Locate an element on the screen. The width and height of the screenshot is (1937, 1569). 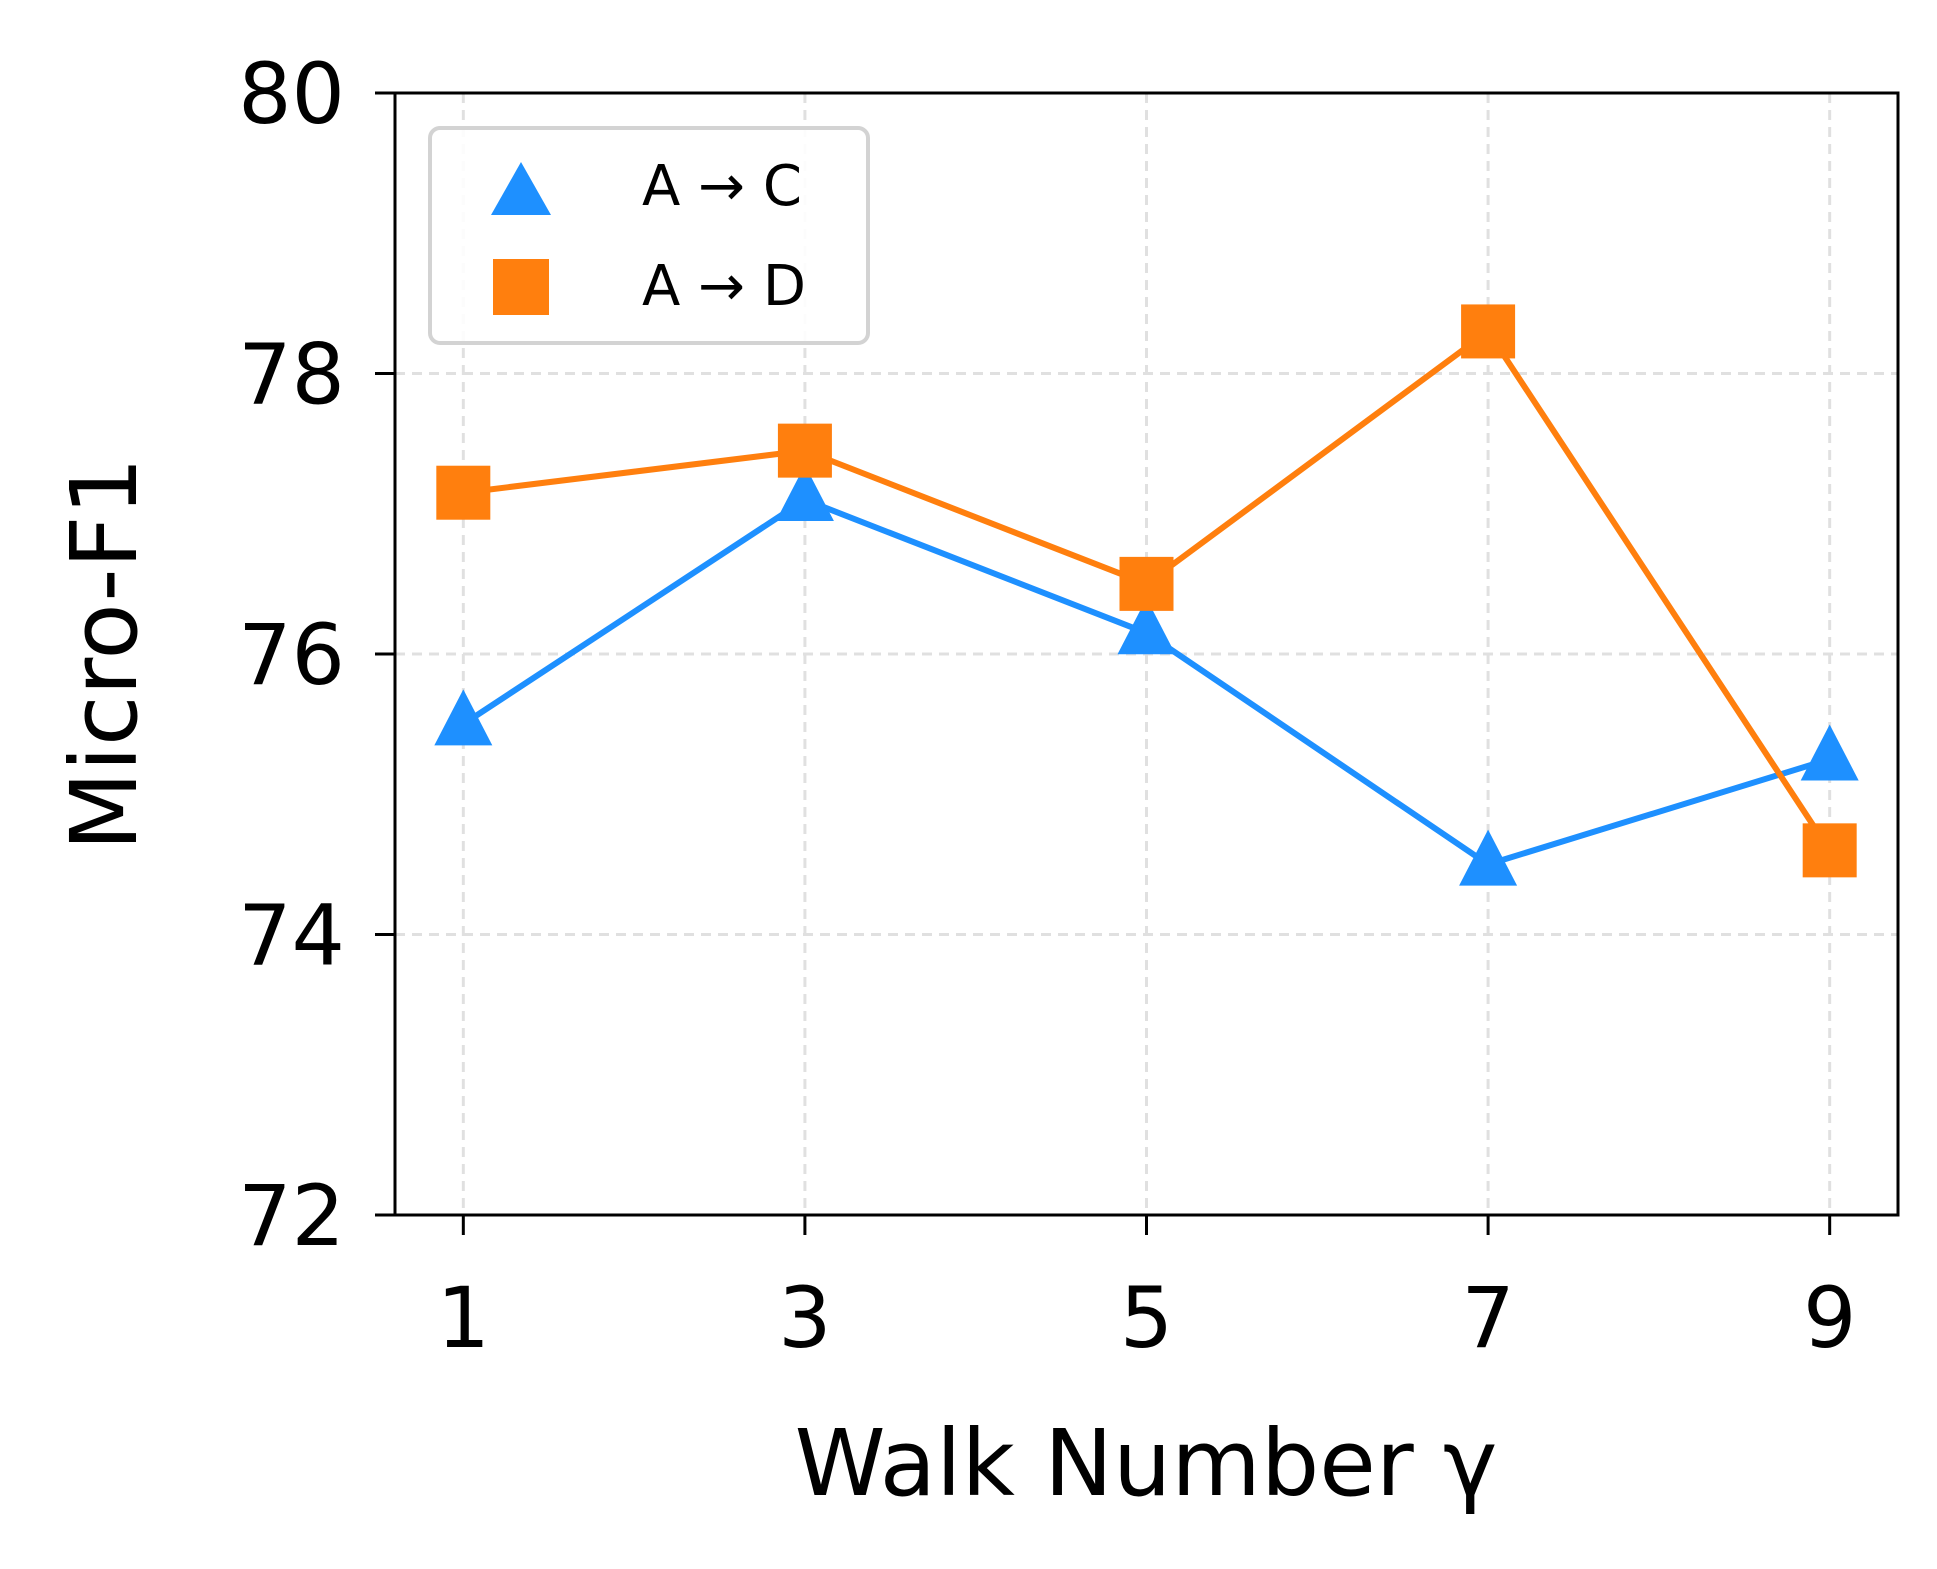
y-tick-label: 72 is located at coordinates (291, 1216).